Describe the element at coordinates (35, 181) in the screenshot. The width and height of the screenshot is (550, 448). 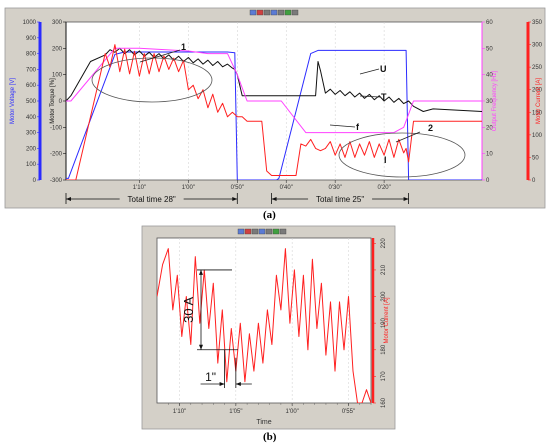
I see `chart-a-ytick-label-voltage-0: 0` at that location.